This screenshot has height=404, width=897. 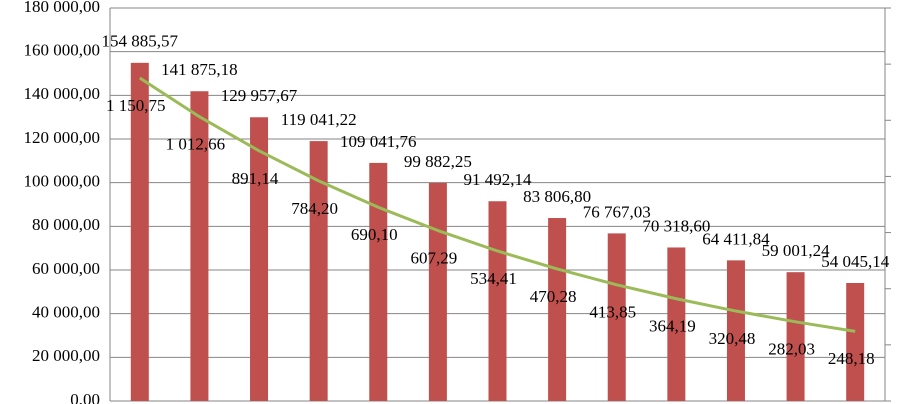 I want to click on bar-value-label: 99 882,25, so click(x=438, y=161).